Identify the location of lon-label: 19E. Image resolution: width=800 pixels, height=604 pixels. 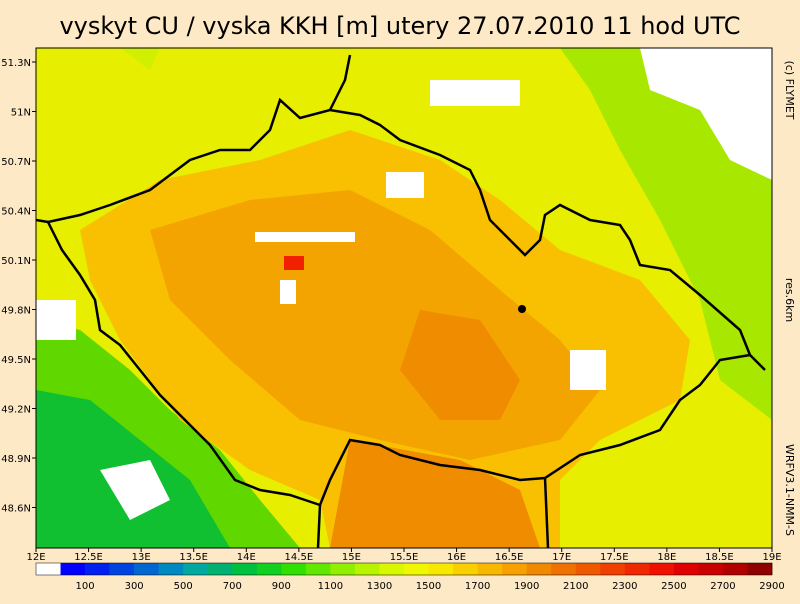
(771, 557).